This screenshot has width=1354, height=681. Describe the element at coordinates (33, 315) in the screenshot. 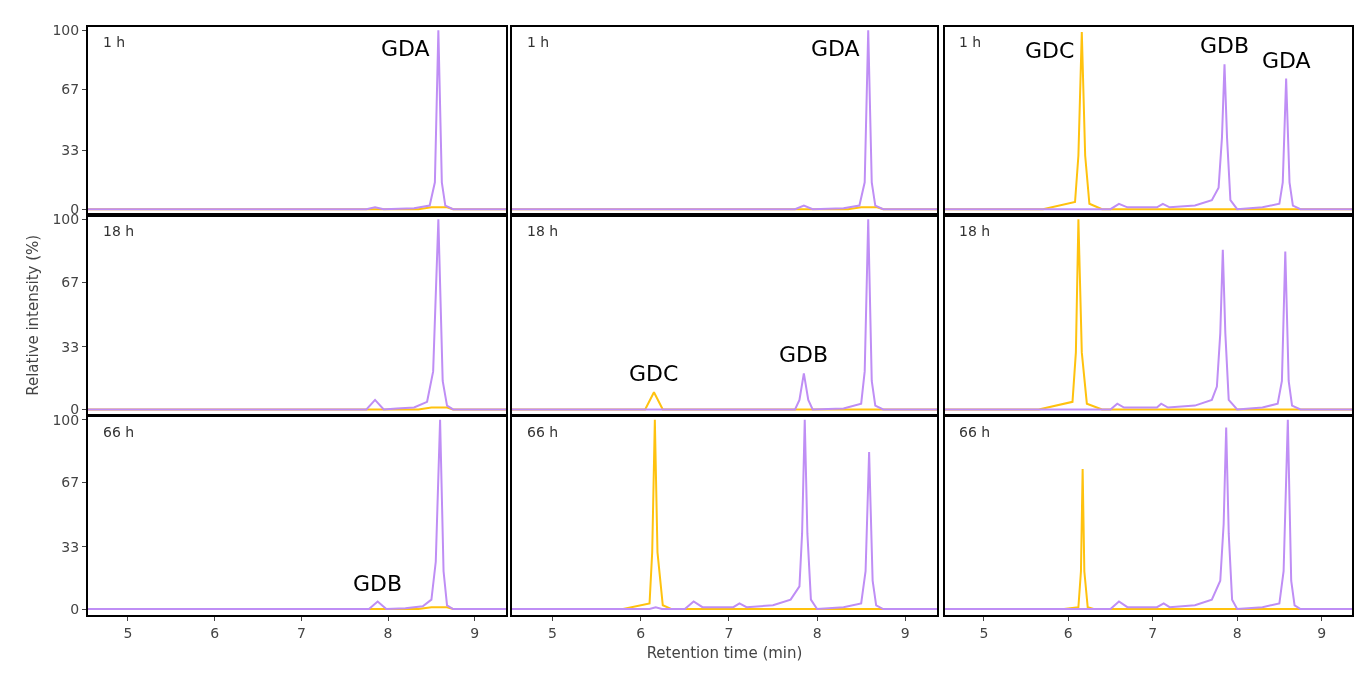

I see `y-axis-title: Relative intensity (%)` at that location.